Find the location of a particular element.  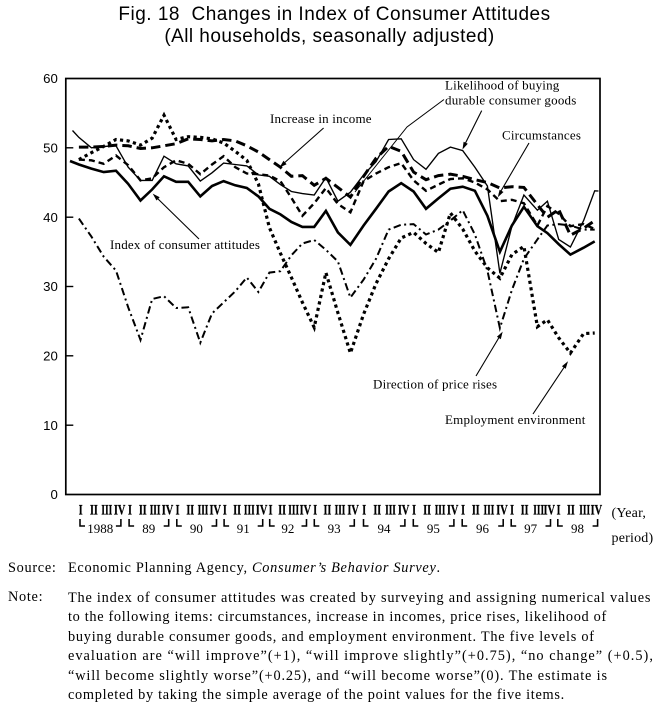

svg-text: 10 is located at coordinates (50, 425).